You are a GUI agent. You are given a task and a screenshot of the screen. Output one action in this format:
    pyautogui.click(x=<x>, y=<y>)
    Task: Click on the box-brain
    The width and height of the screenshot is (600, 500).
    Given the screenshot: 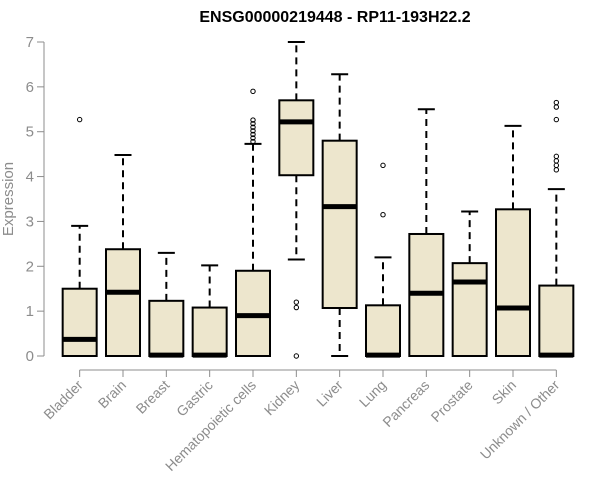 What is the action you would take?
    pyautogui.click(x=123, y=256)
    